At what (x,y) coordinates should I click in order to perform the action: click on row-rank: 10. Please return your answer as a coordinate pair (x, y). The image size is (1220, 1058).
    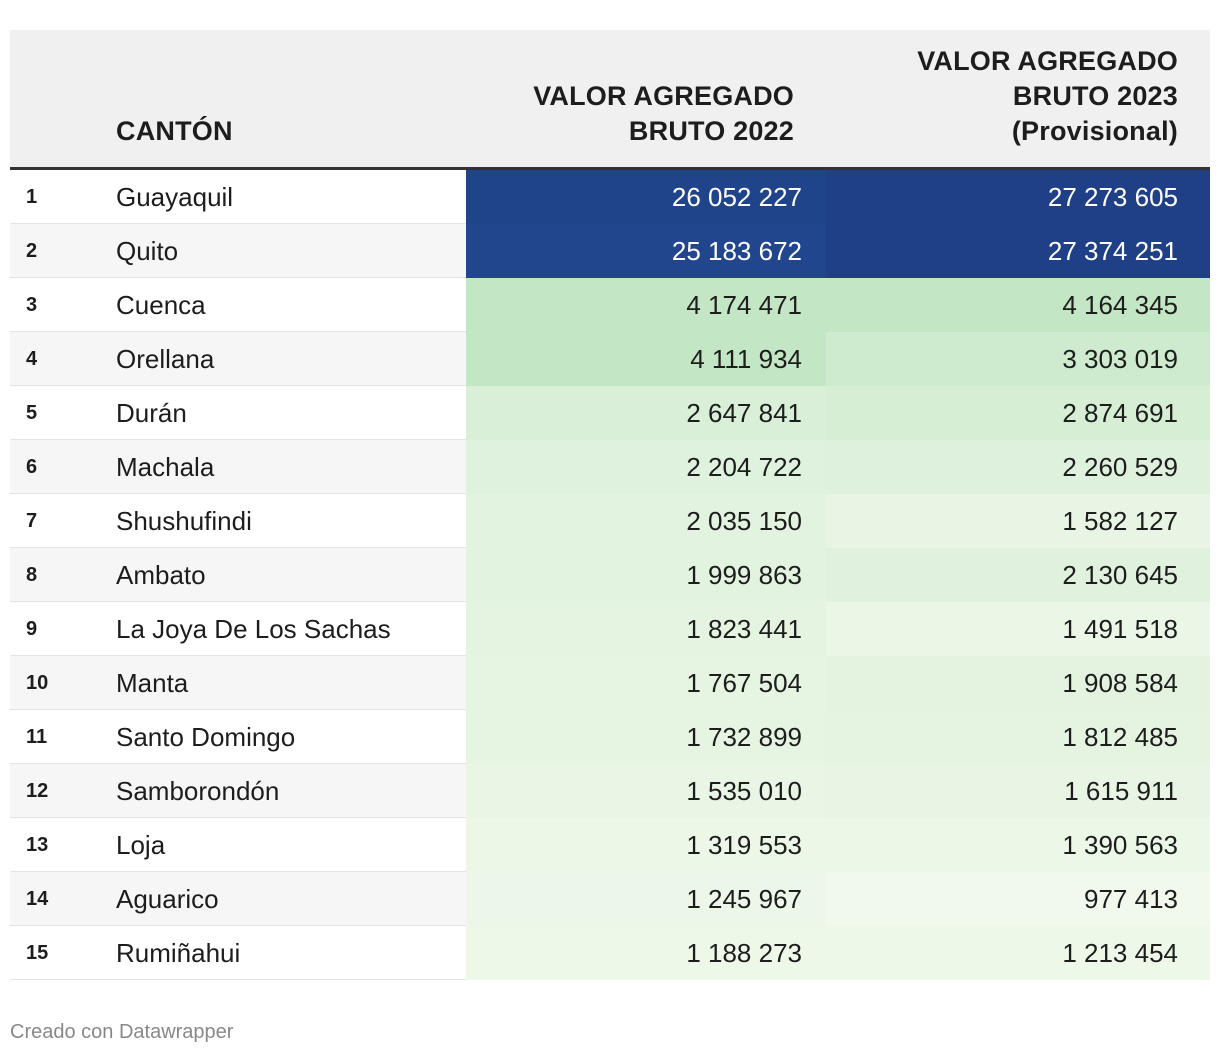
    Looking at the image, I should click on (37, 683).